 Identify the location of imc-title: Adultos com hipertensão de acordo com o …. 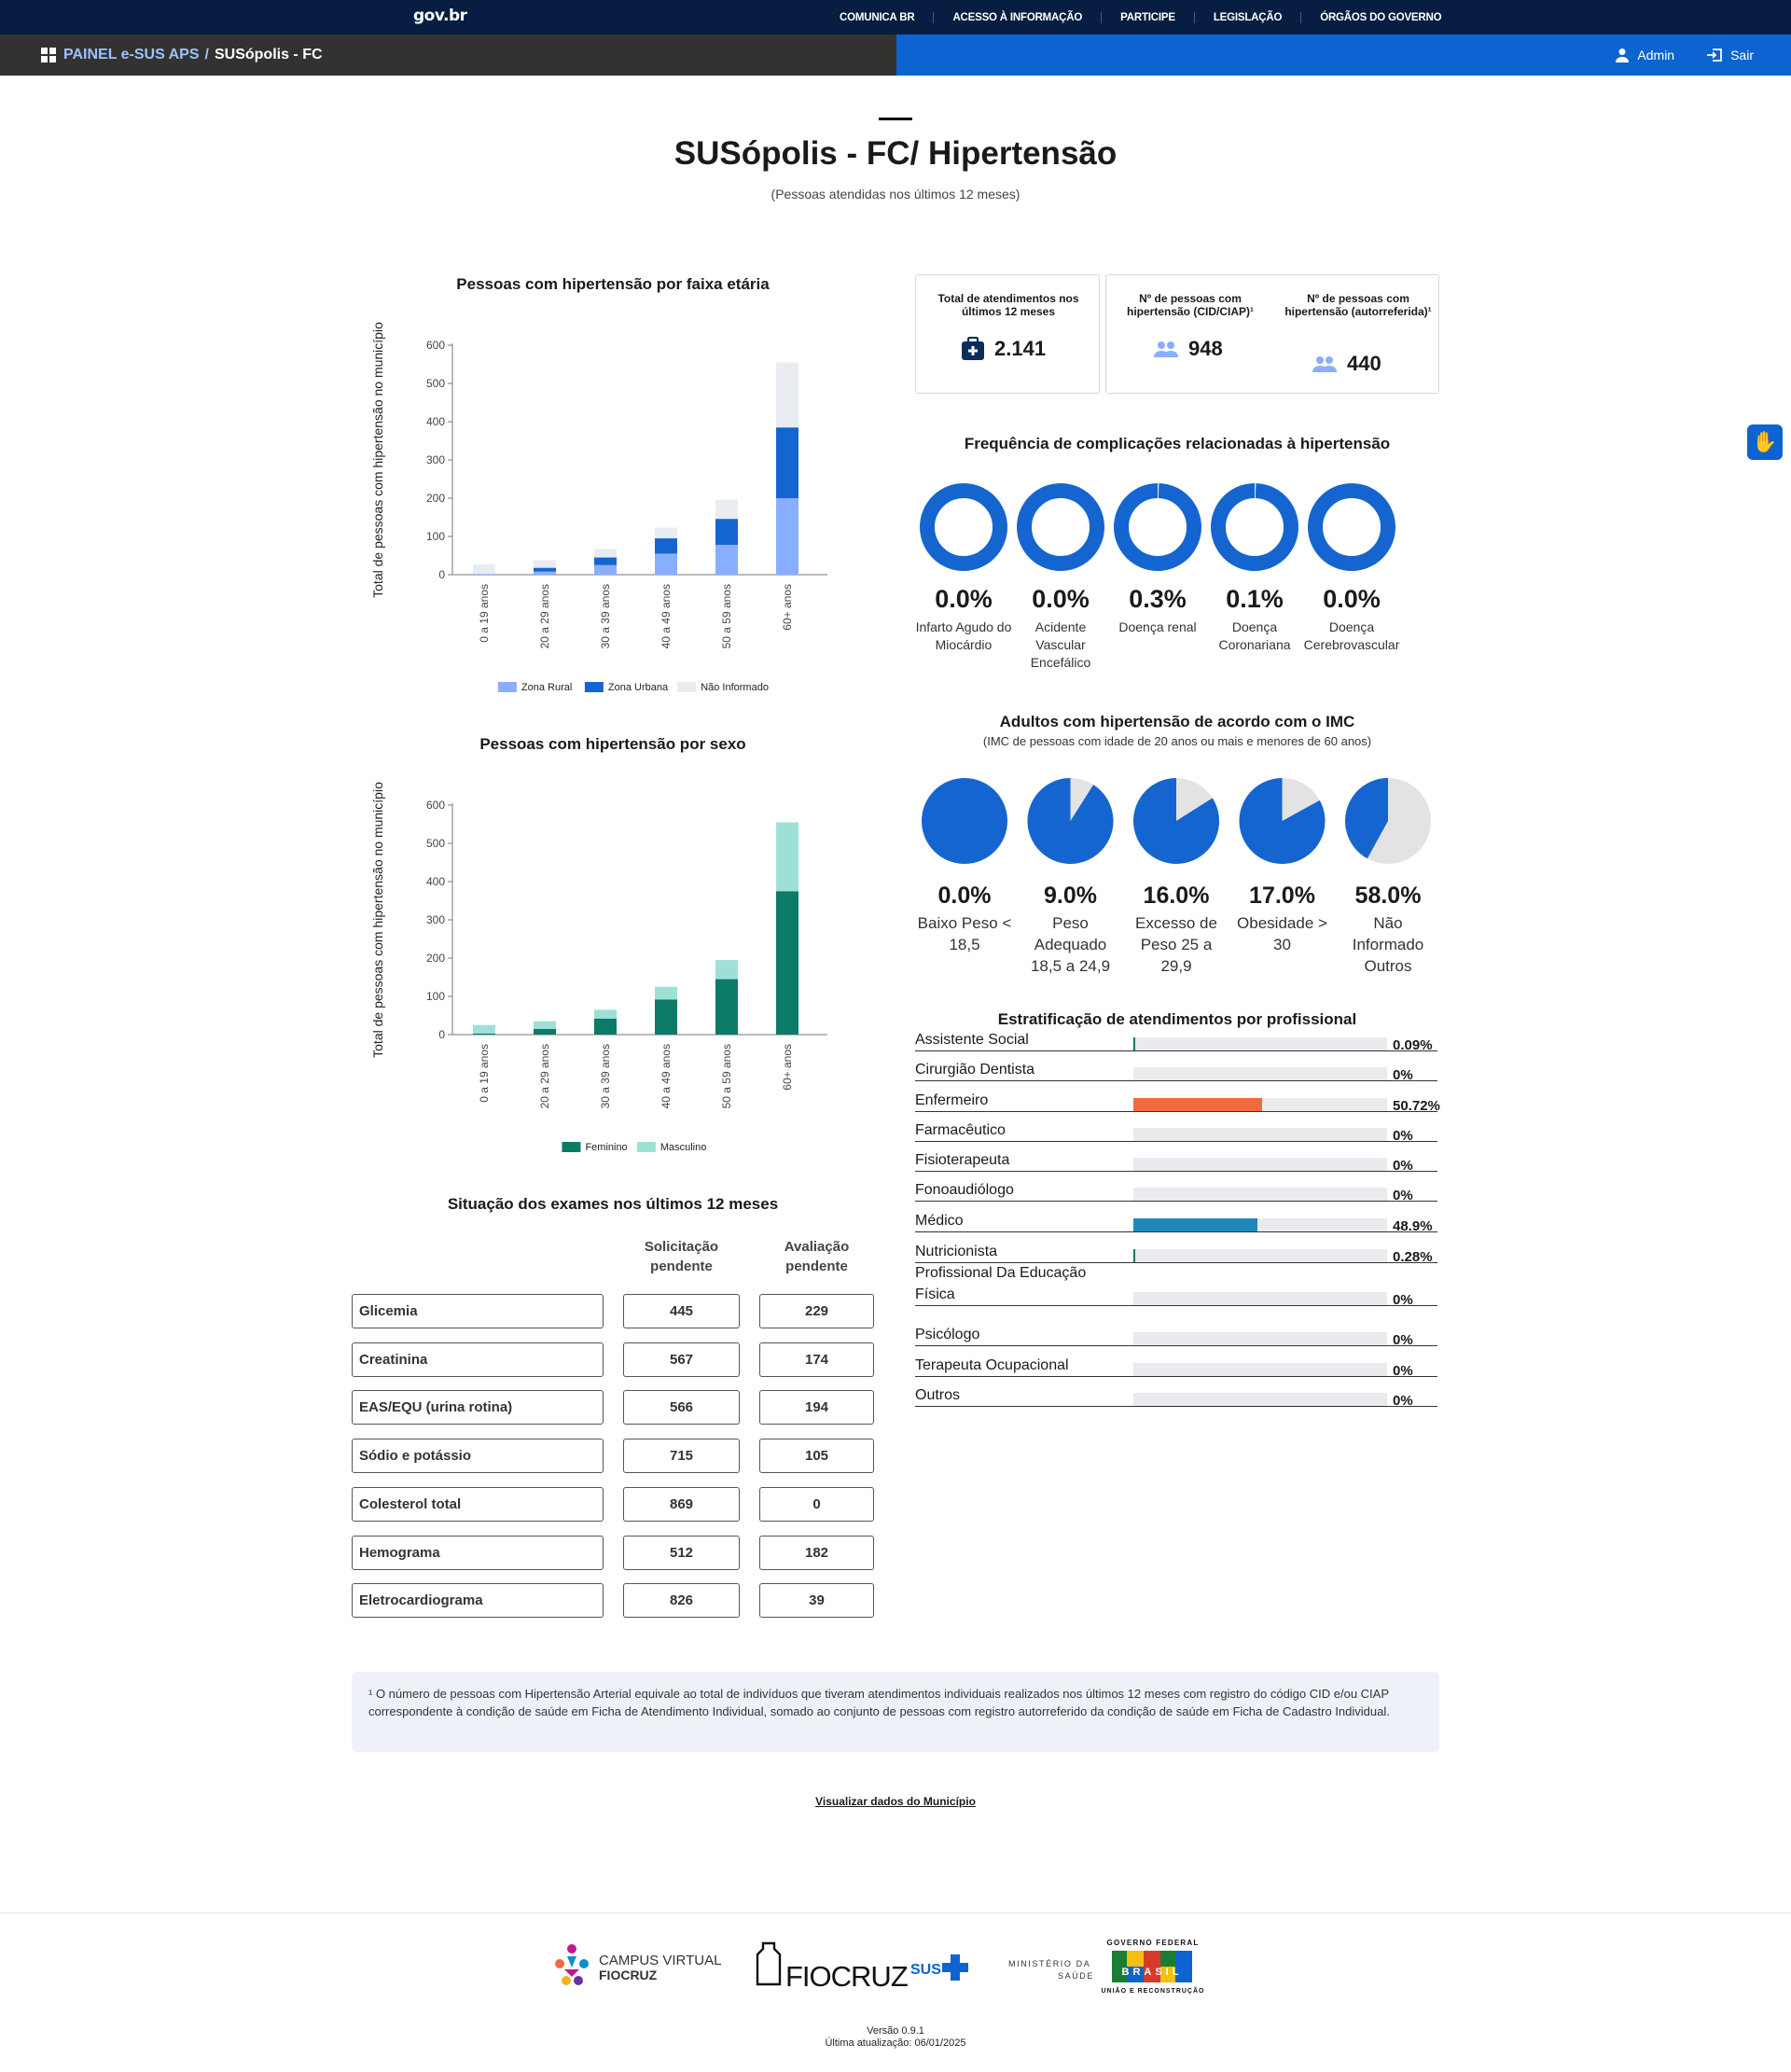
(1177, 721).